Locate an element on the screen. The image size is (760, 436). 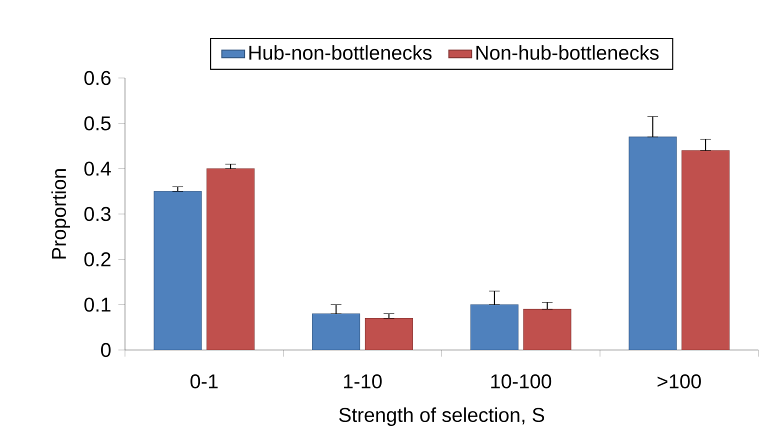
y-tick-label: 0.1 is located at coordinates (97, 305).